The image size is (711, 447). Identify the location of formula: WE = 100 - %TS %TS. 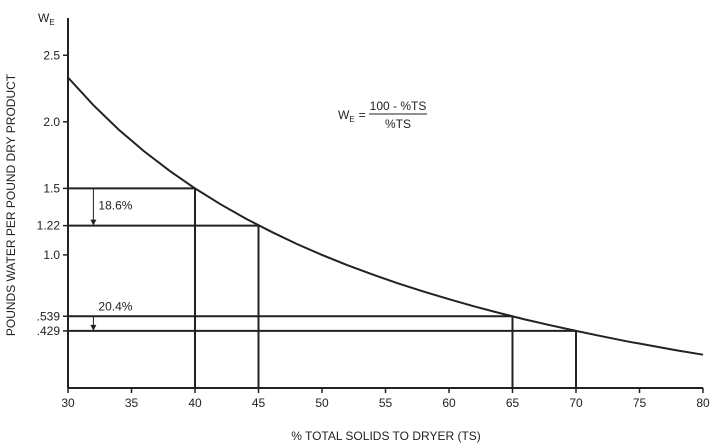
(382, 115).